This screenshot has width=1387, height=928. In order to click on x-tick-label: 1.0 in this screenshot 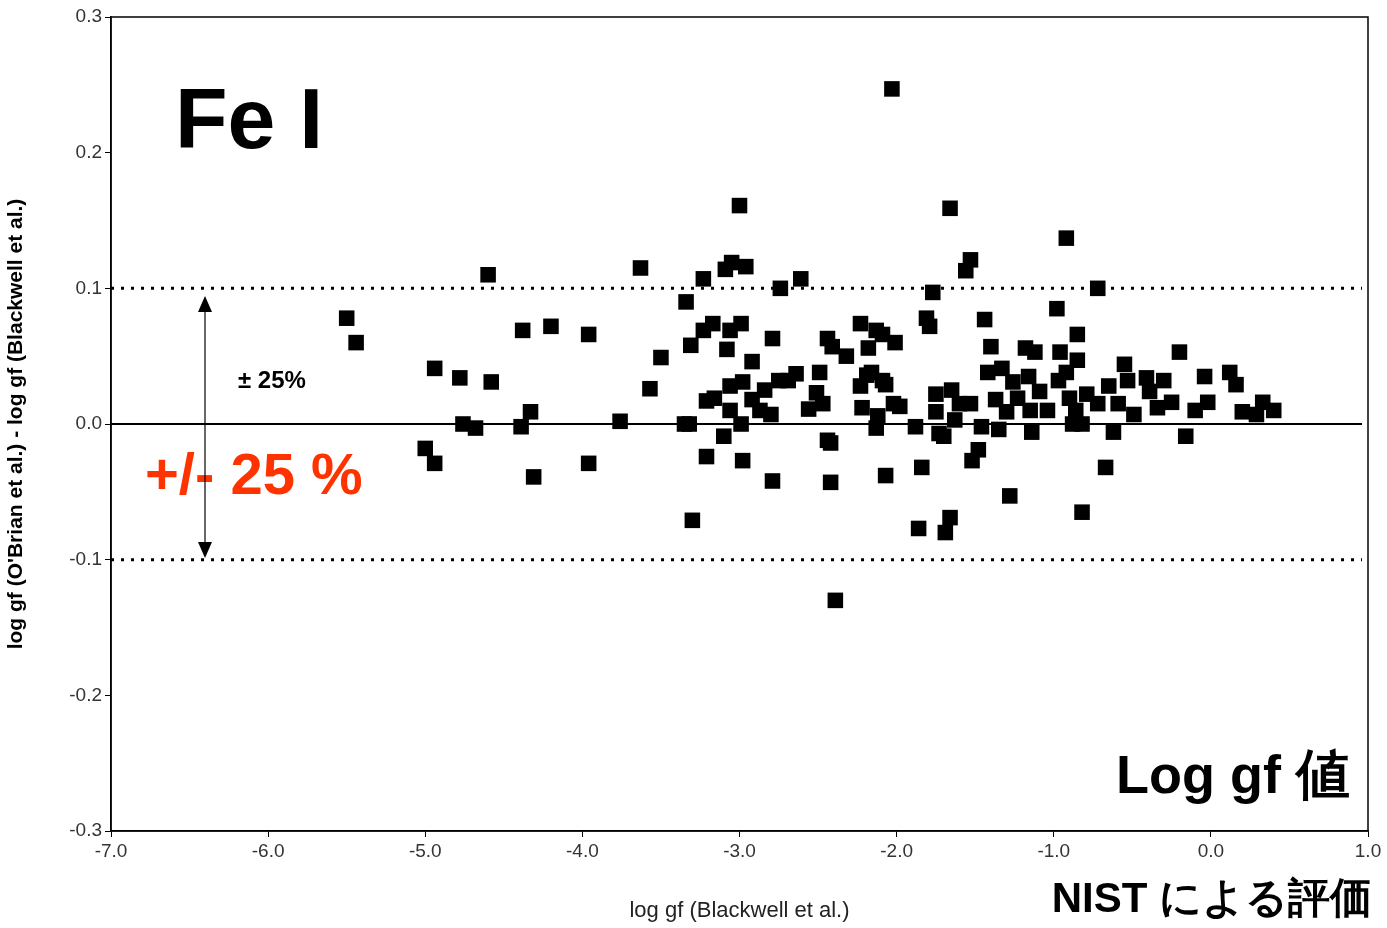, I will do `click(1368, 850)`.